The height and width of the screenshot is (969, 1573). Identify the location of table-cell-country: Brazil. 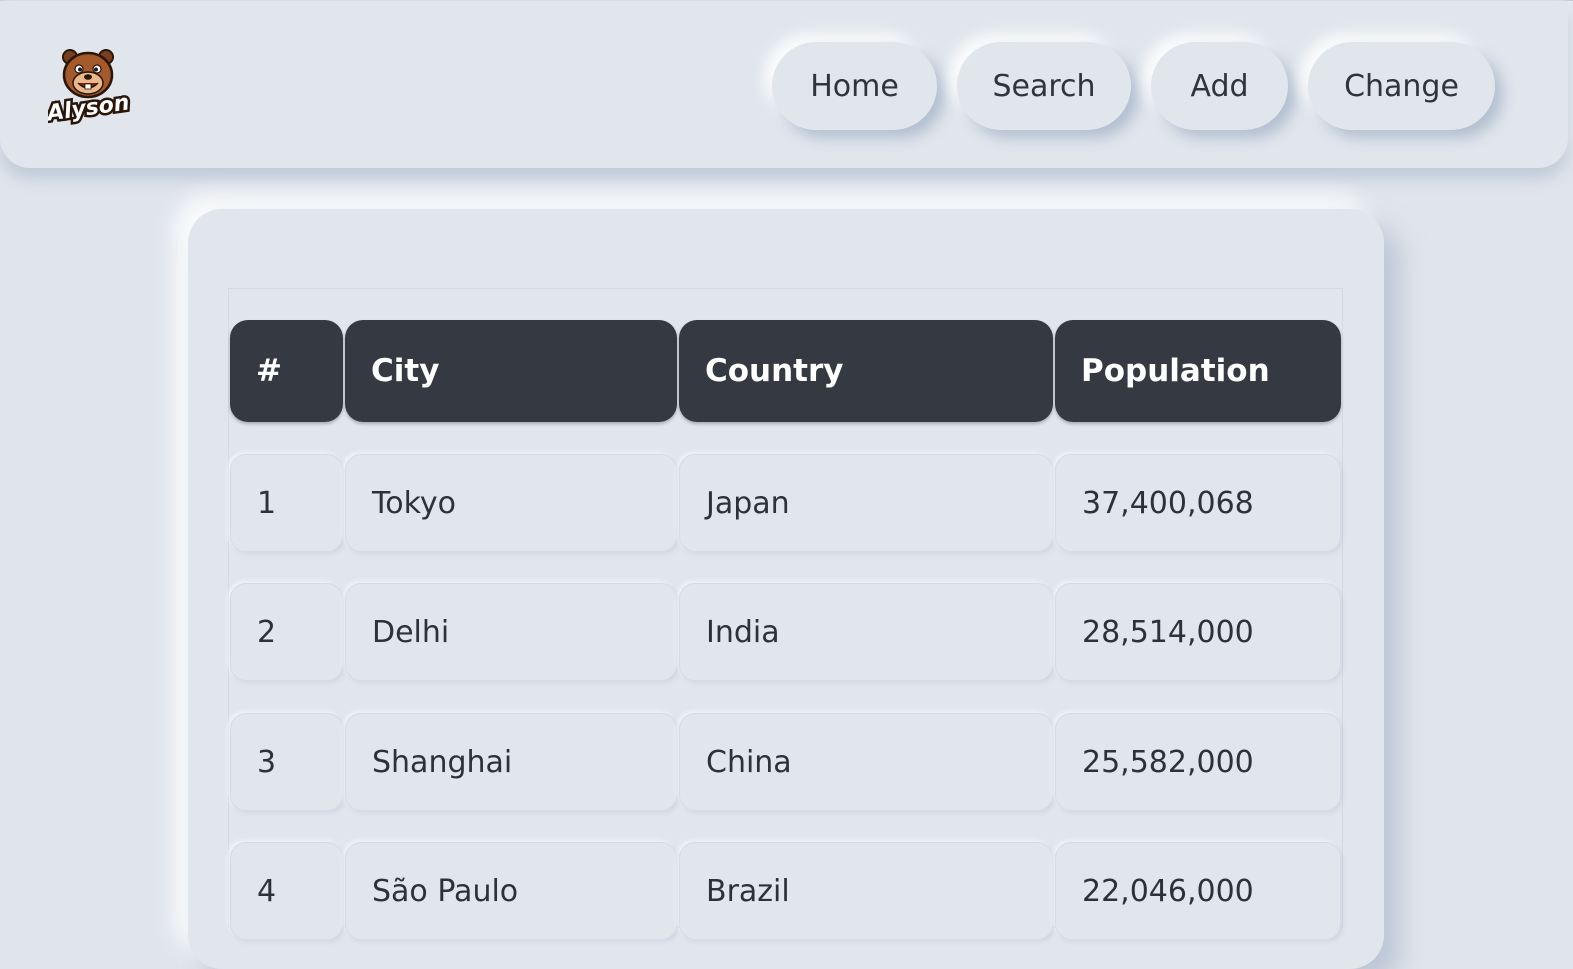
(866, 891).